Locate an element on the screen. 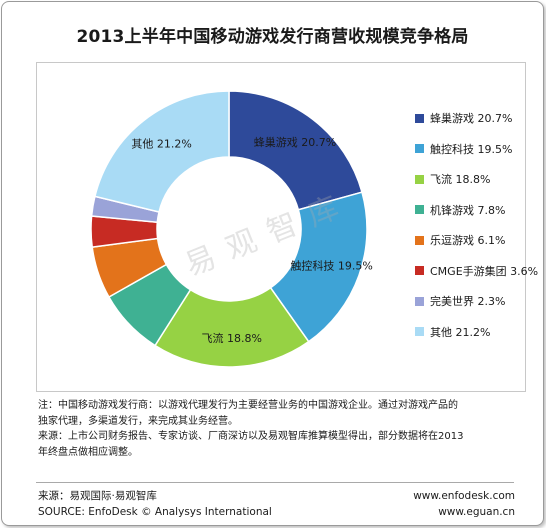  legend-label: 其他 21.2% is located at coordinates (460, 332).